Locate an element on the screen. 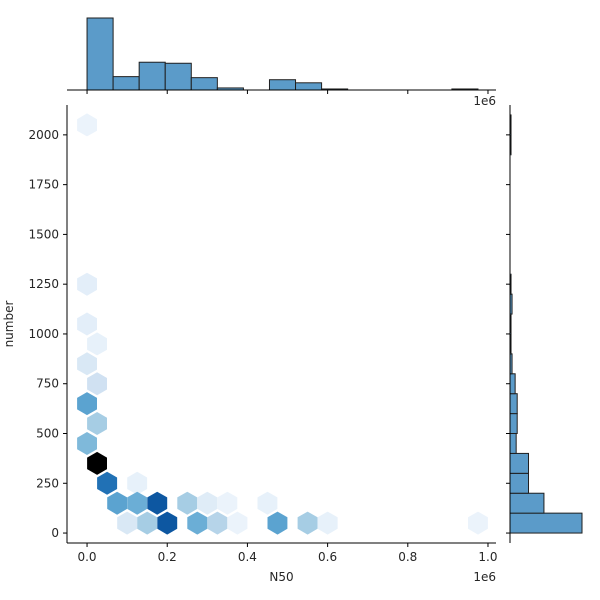 The height and width of the screenshot is (600, 600). x-tick-label: 0.0 is located at coordinates (86, 557).